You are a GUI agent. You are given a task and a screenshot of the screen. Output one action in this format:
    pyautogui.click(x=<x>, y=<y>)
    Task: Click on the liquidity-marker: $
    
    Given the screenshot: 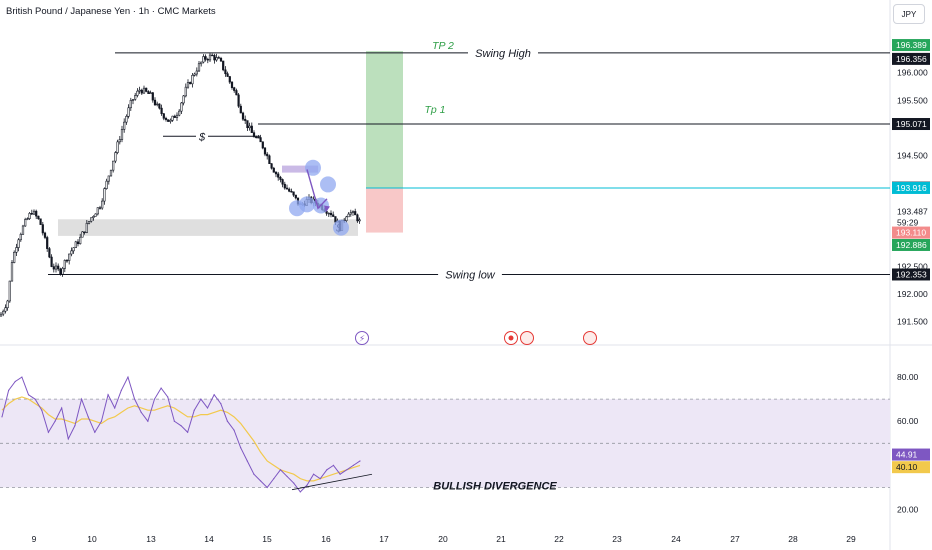 What is the action you would take?
    pyautogui.click(x=202, y=137)
    